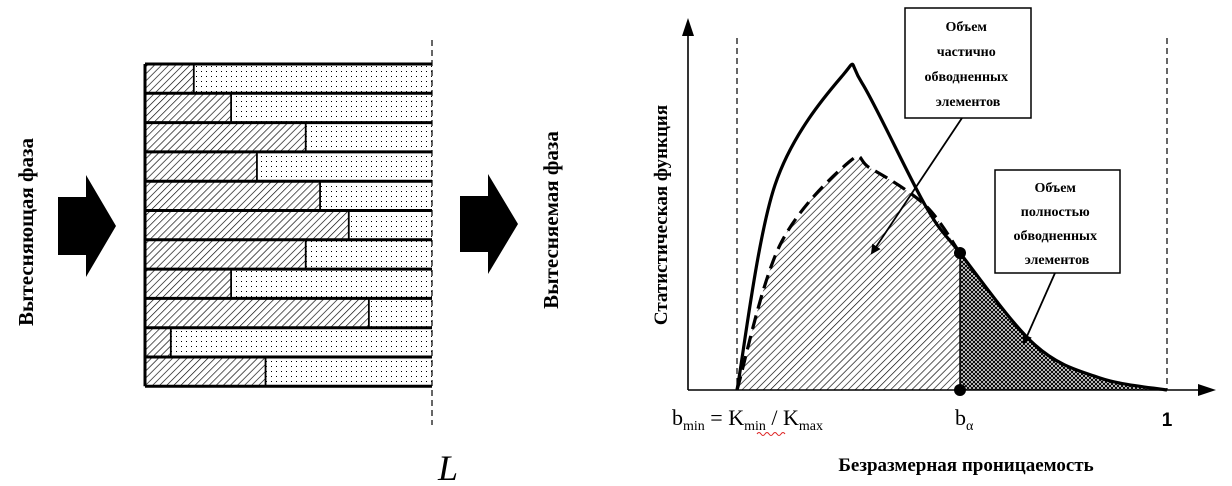 This screenshot has height=486, width=1232. What do you see at coordinates (1039, 308) in the screenshot?
I see `callout-full-pointer` at bounding box center [1039, 308].